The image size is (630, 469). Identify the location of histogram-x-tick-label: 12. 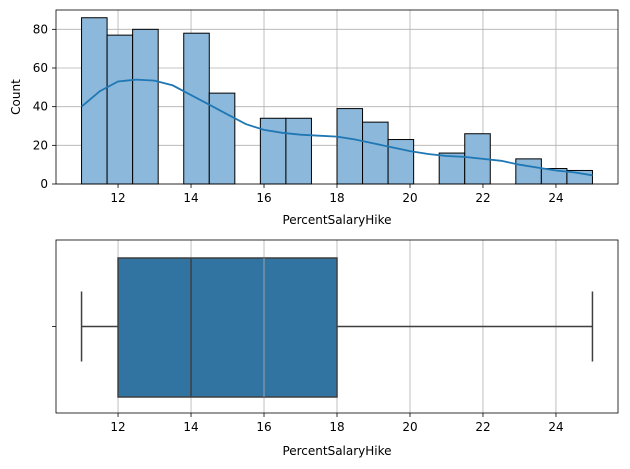
(117, 198).